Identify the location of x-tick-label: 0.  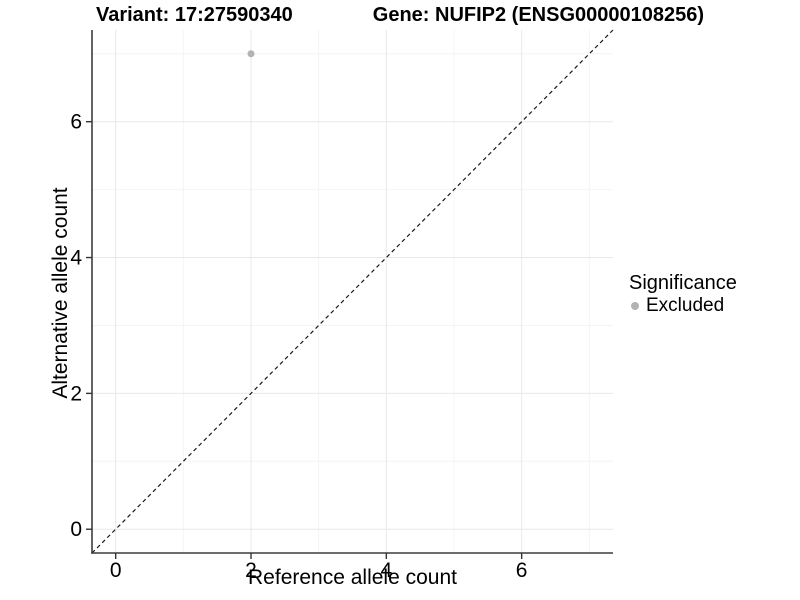
(116, 570).